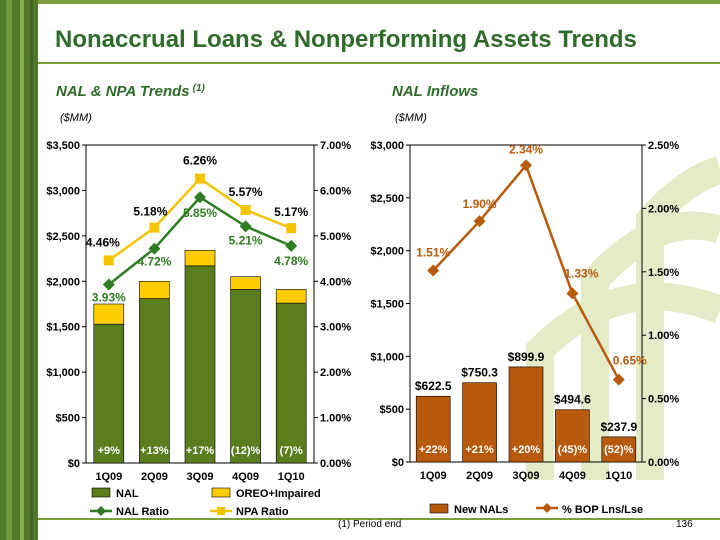 This screenshot has height=540, width=720. I want to click on legend-label: % BOP Lns/Lse, so click(602, 510).